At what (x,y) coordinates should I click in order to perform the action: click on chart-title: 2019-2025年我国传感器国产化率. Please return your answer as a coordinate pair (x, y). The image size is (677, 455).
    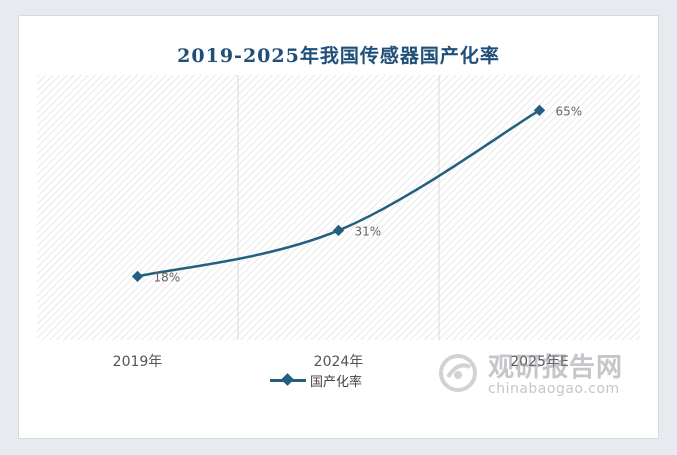
    Looking at the image, I should click on (338, 56).